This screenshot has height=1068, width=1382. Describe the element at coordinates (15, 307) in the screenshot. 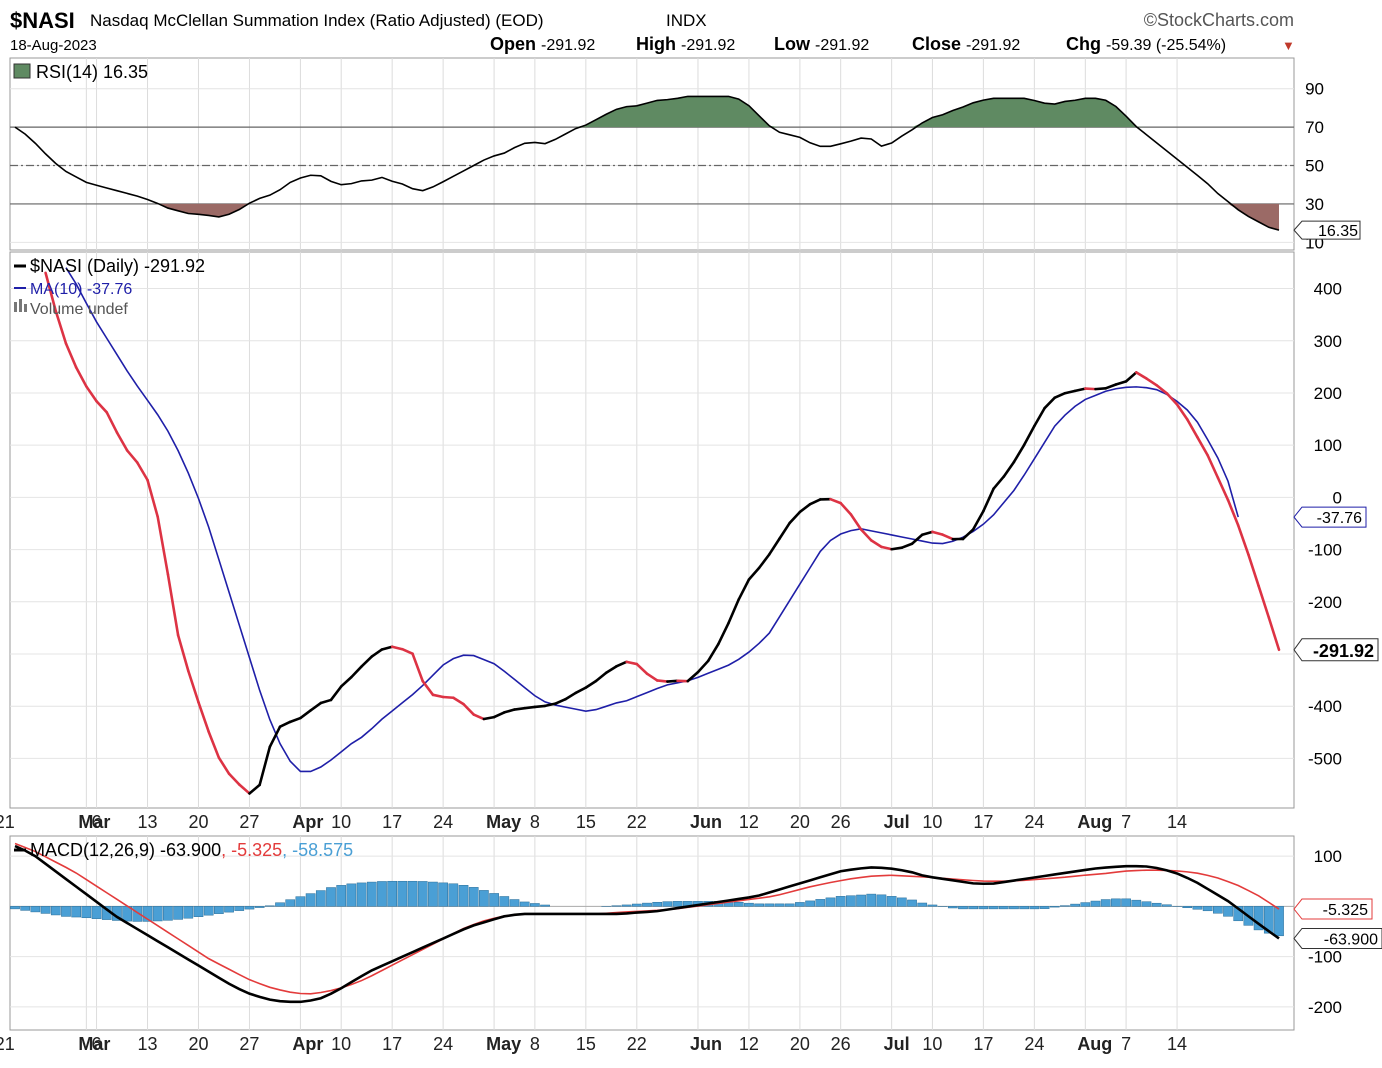

I see `volume-icon` at that location.